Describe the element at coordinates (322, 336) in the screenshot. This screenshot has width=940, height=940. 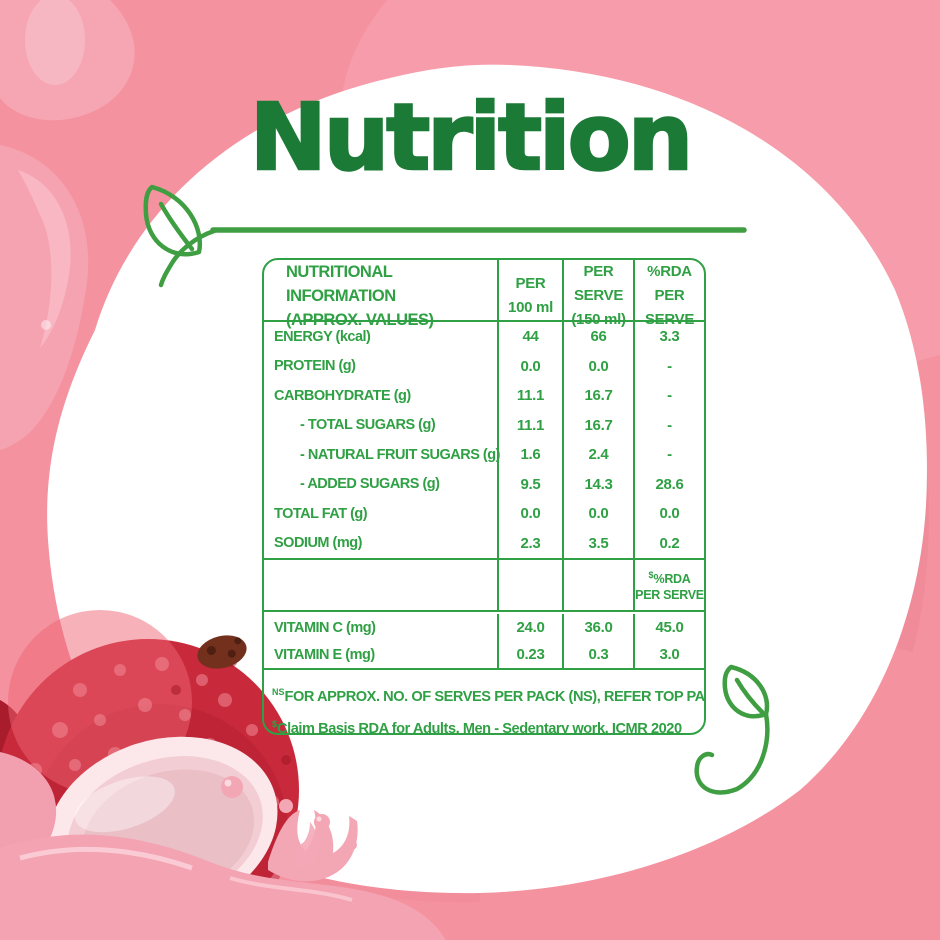
I see `nutrient-label: ENERGY (kcal)` at that location.